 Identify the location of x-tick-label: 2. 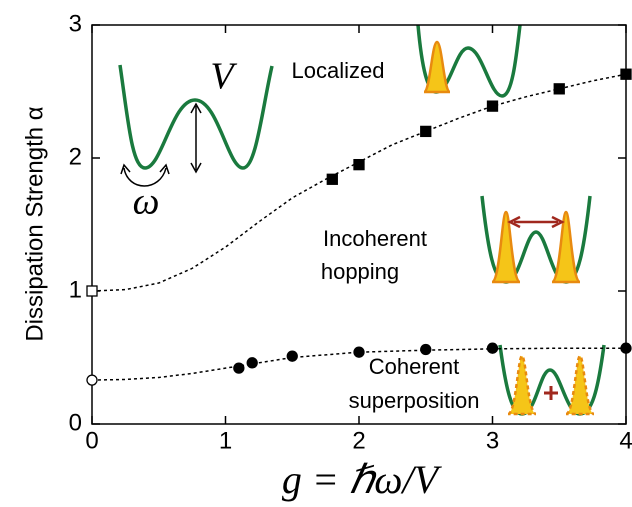
(358, 440).